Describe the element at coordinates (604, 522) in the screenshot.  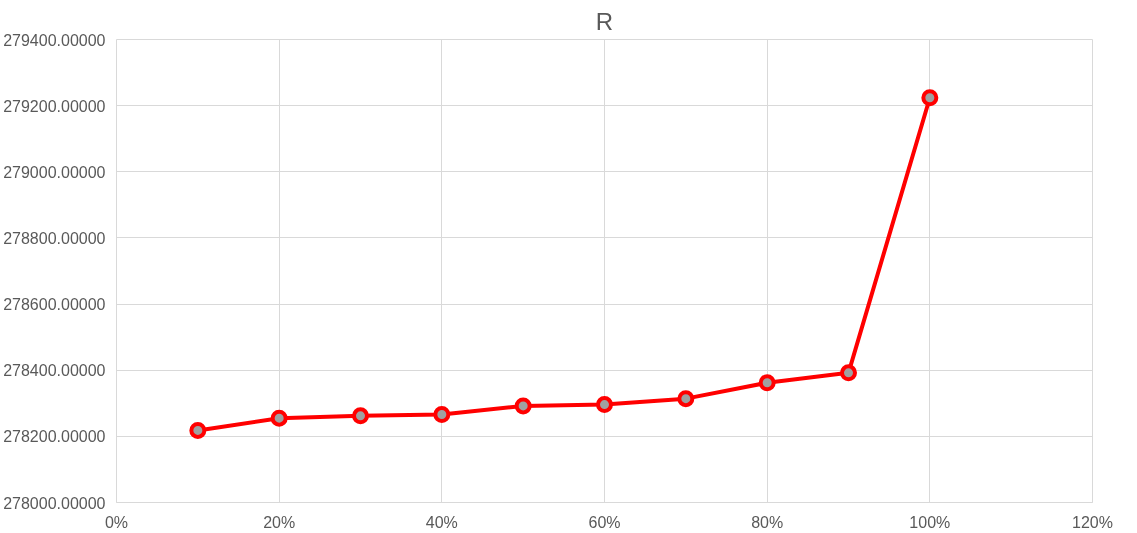
I see `x-tick-label: 60%` at that location.